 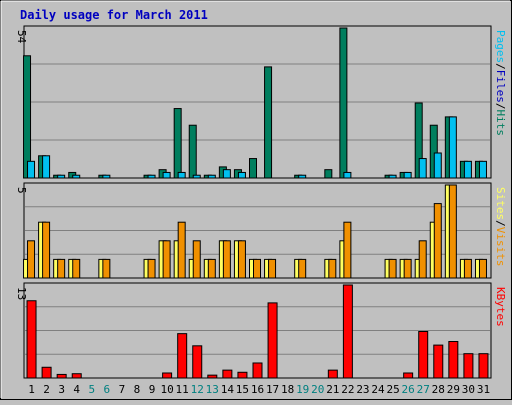 I want to click on x-tick-label: 21, so click(x=332, y=389).